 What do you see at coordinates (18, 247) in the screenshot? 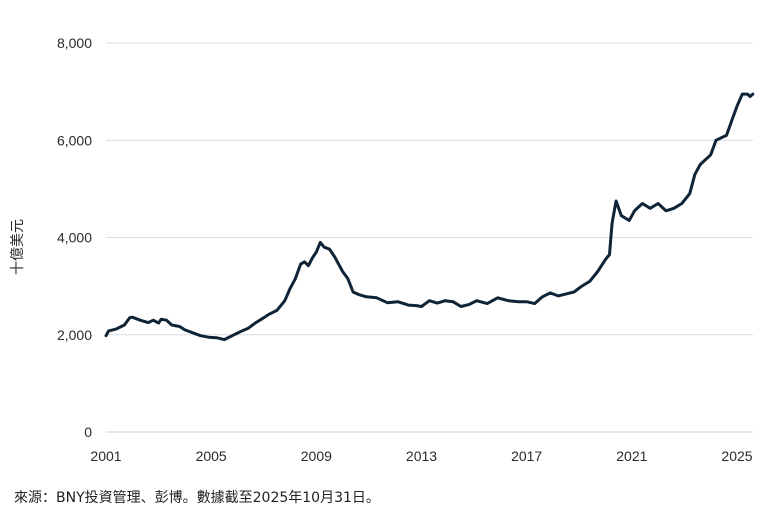
I see `y-axis-label: 十億美元` at bounding box center [18, 247].